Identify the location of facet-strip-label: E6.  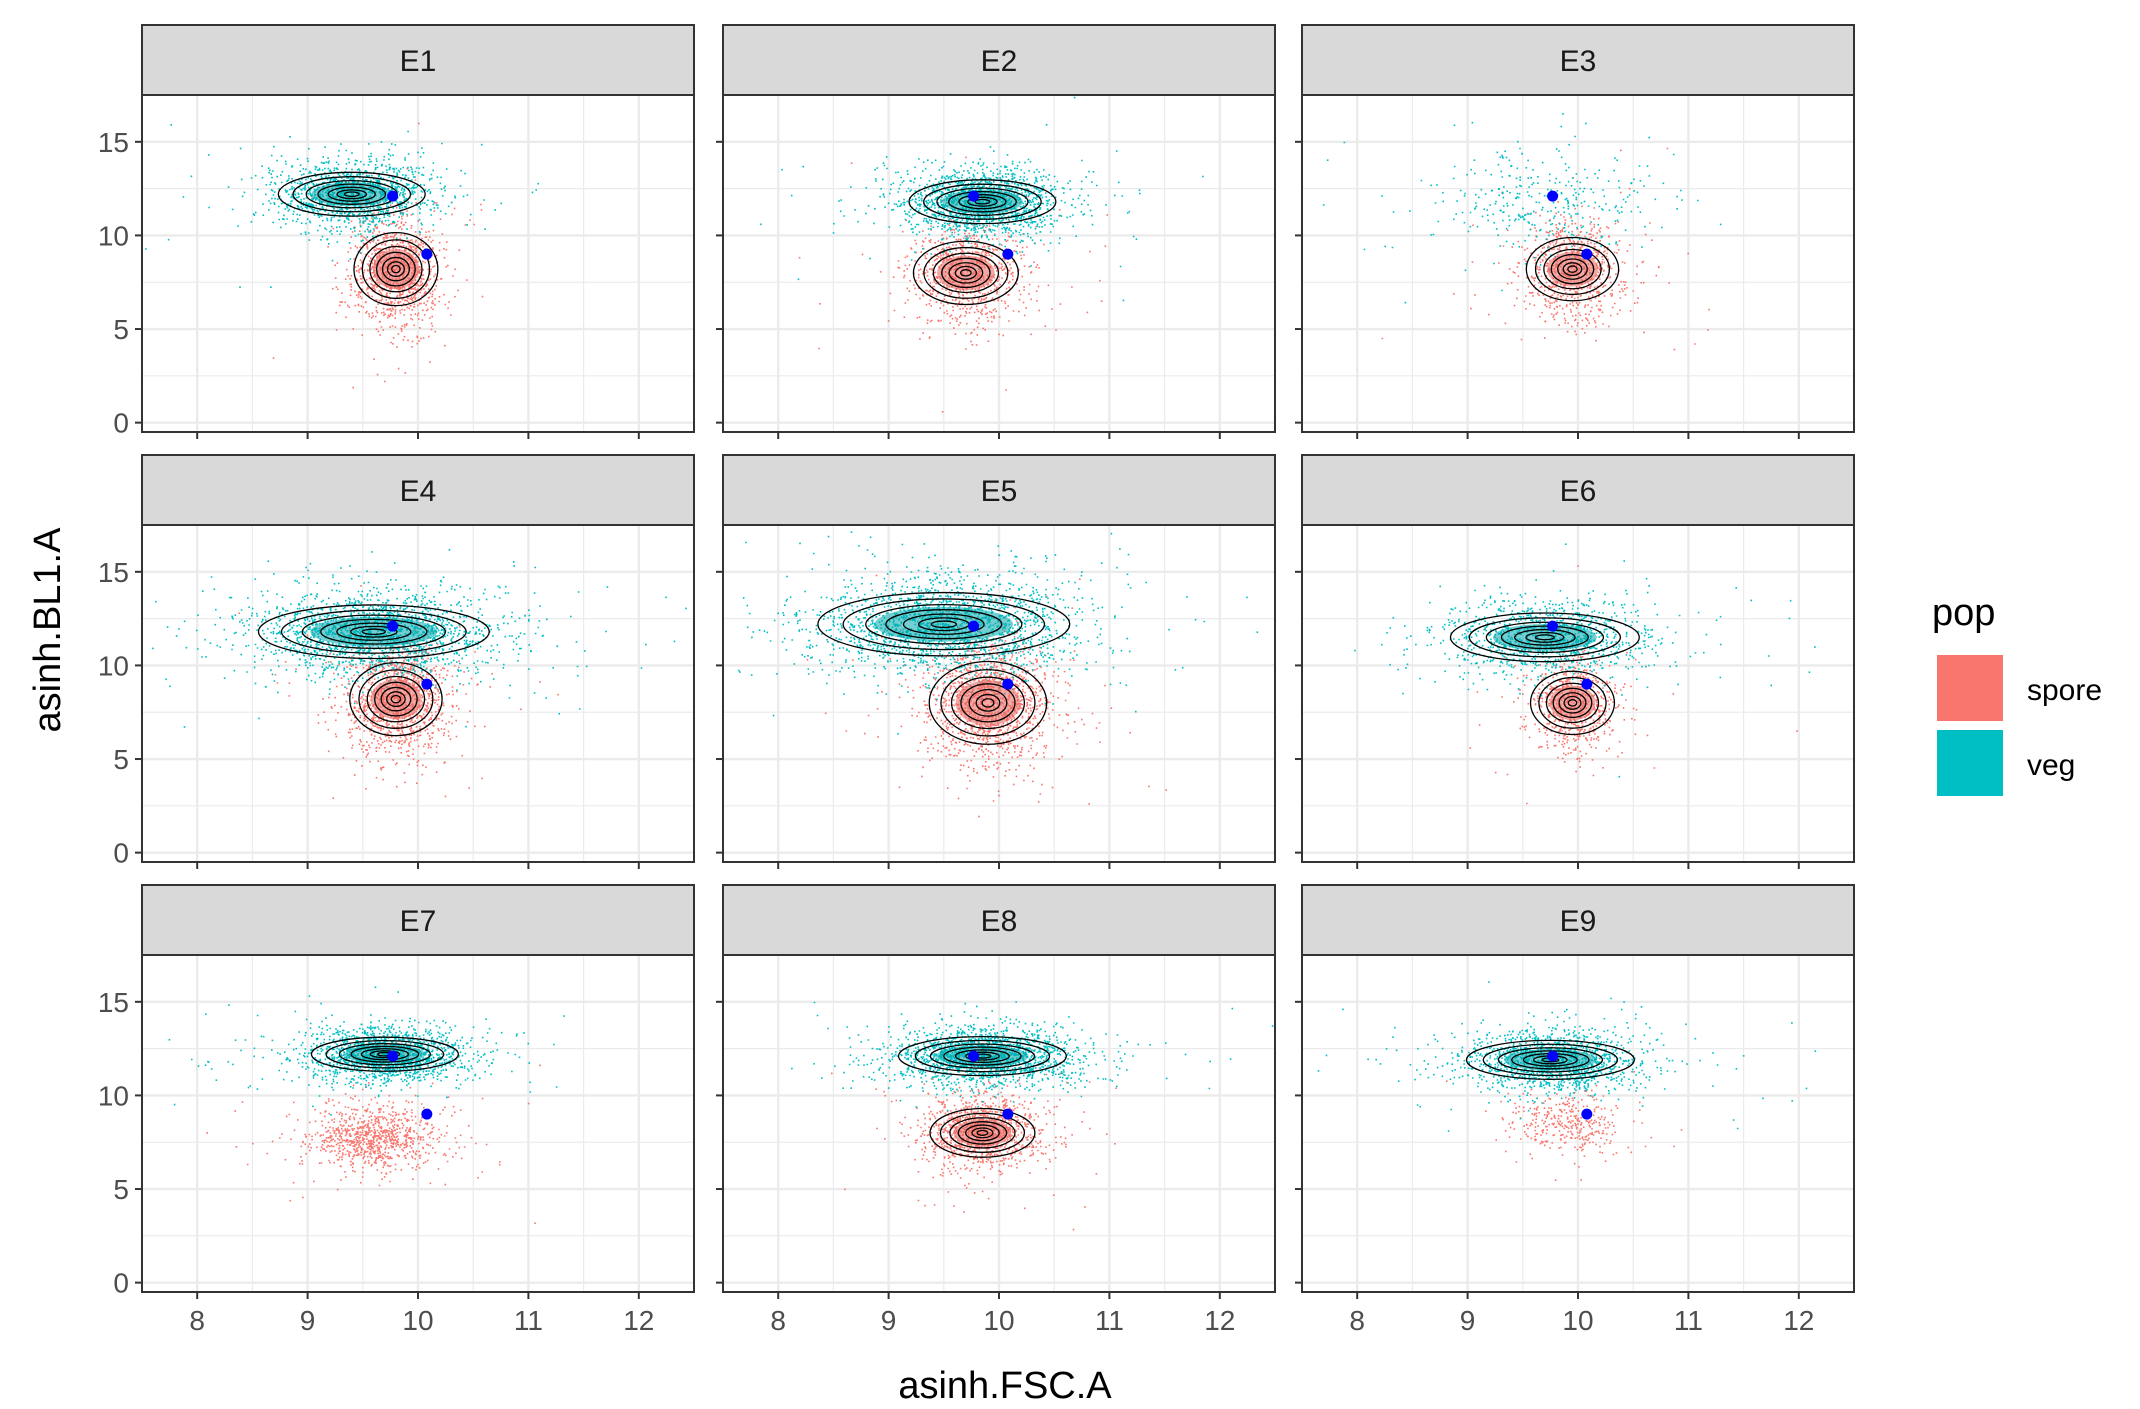
(1578, 491).